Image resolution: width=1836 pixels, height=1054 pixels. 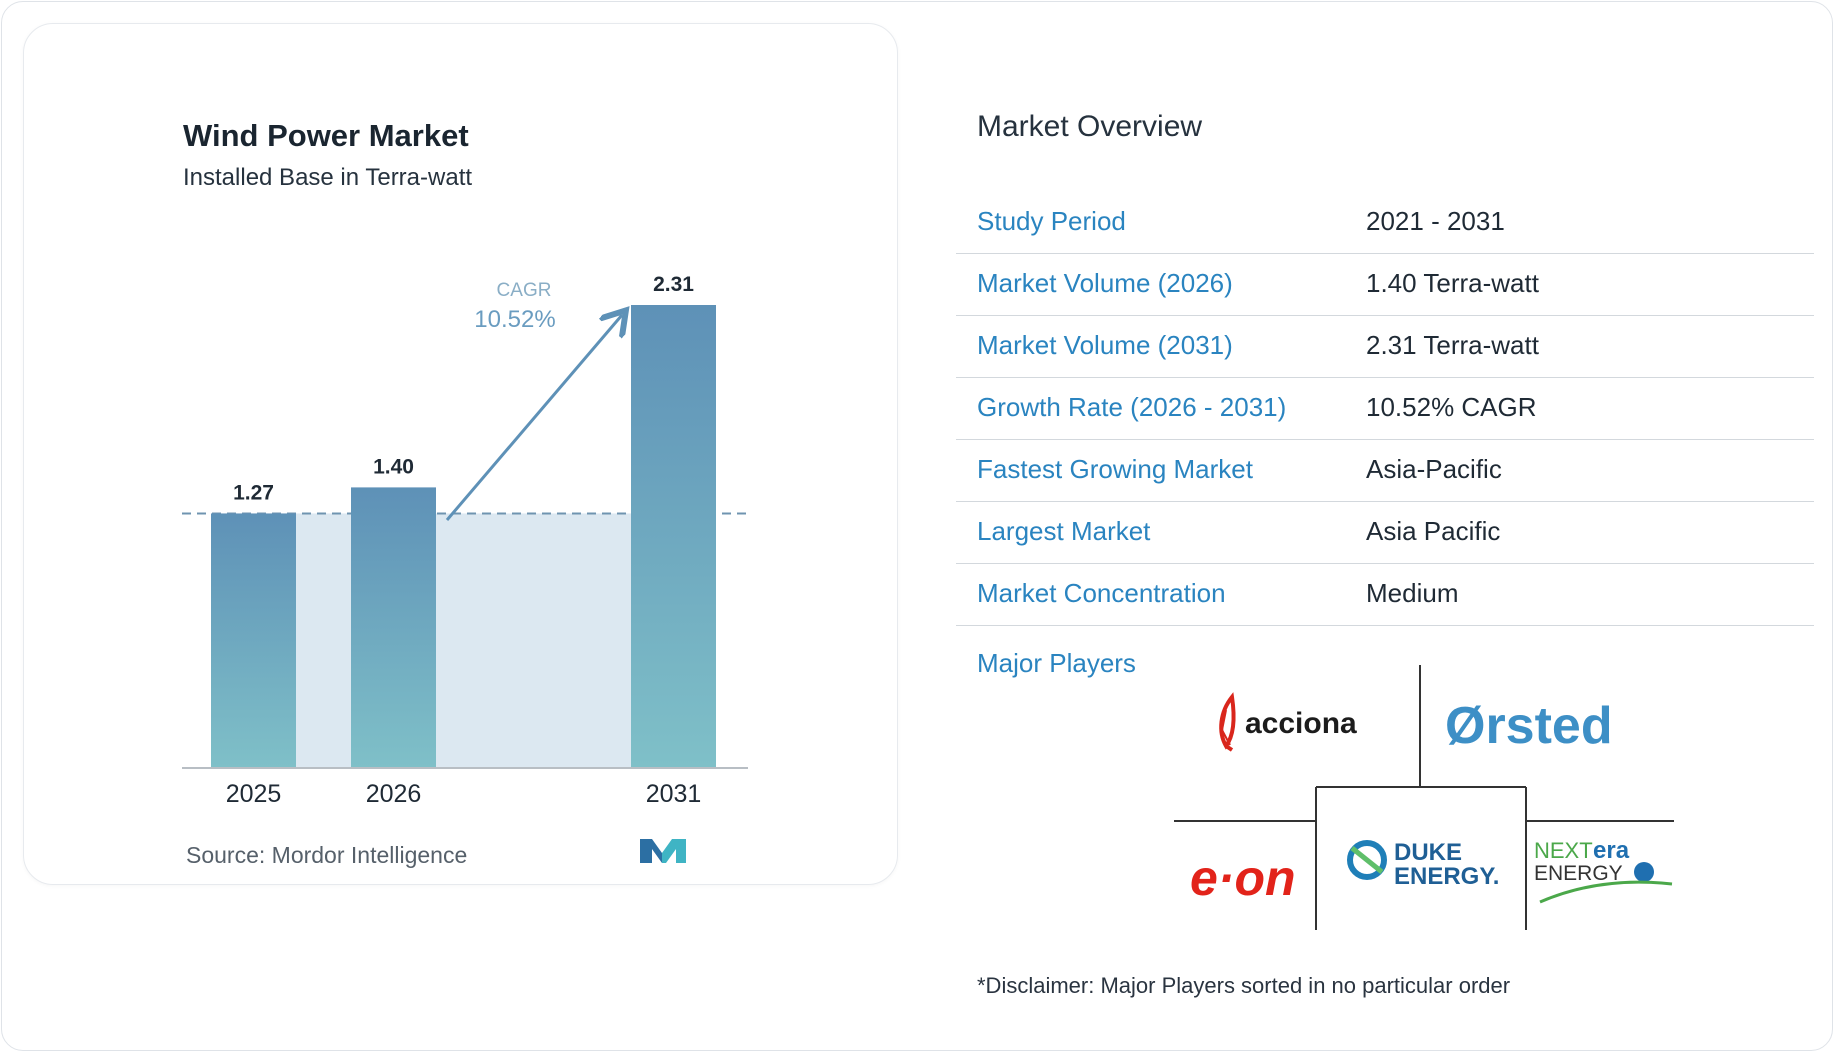 I want to click on x-tick-2025: 2025, so click(x=254, y=794).